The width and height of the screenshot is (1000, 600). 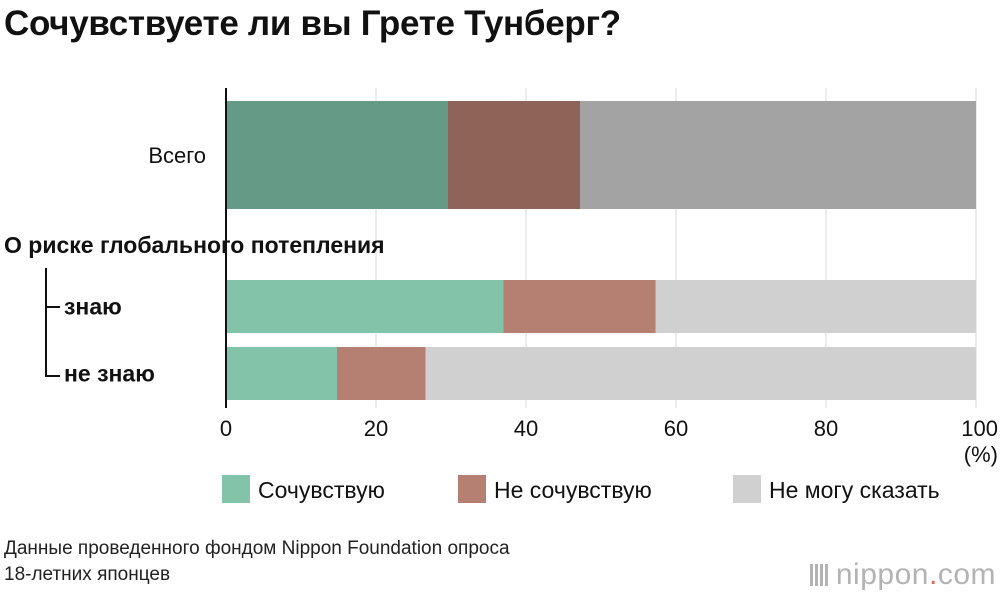 I want to click on row-label: Всего, so click(x=177, y=155).